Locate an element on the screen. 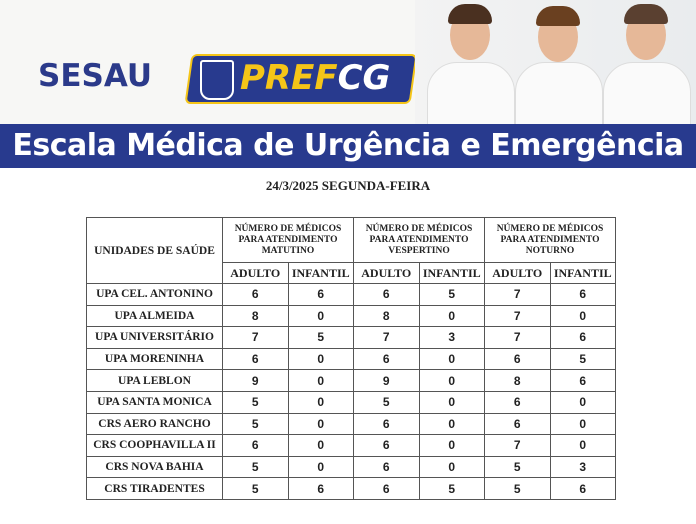  table-row: UPA CEL. ANTONINO 6 6 6 5 7 6 is located at coordinates (351, 294).